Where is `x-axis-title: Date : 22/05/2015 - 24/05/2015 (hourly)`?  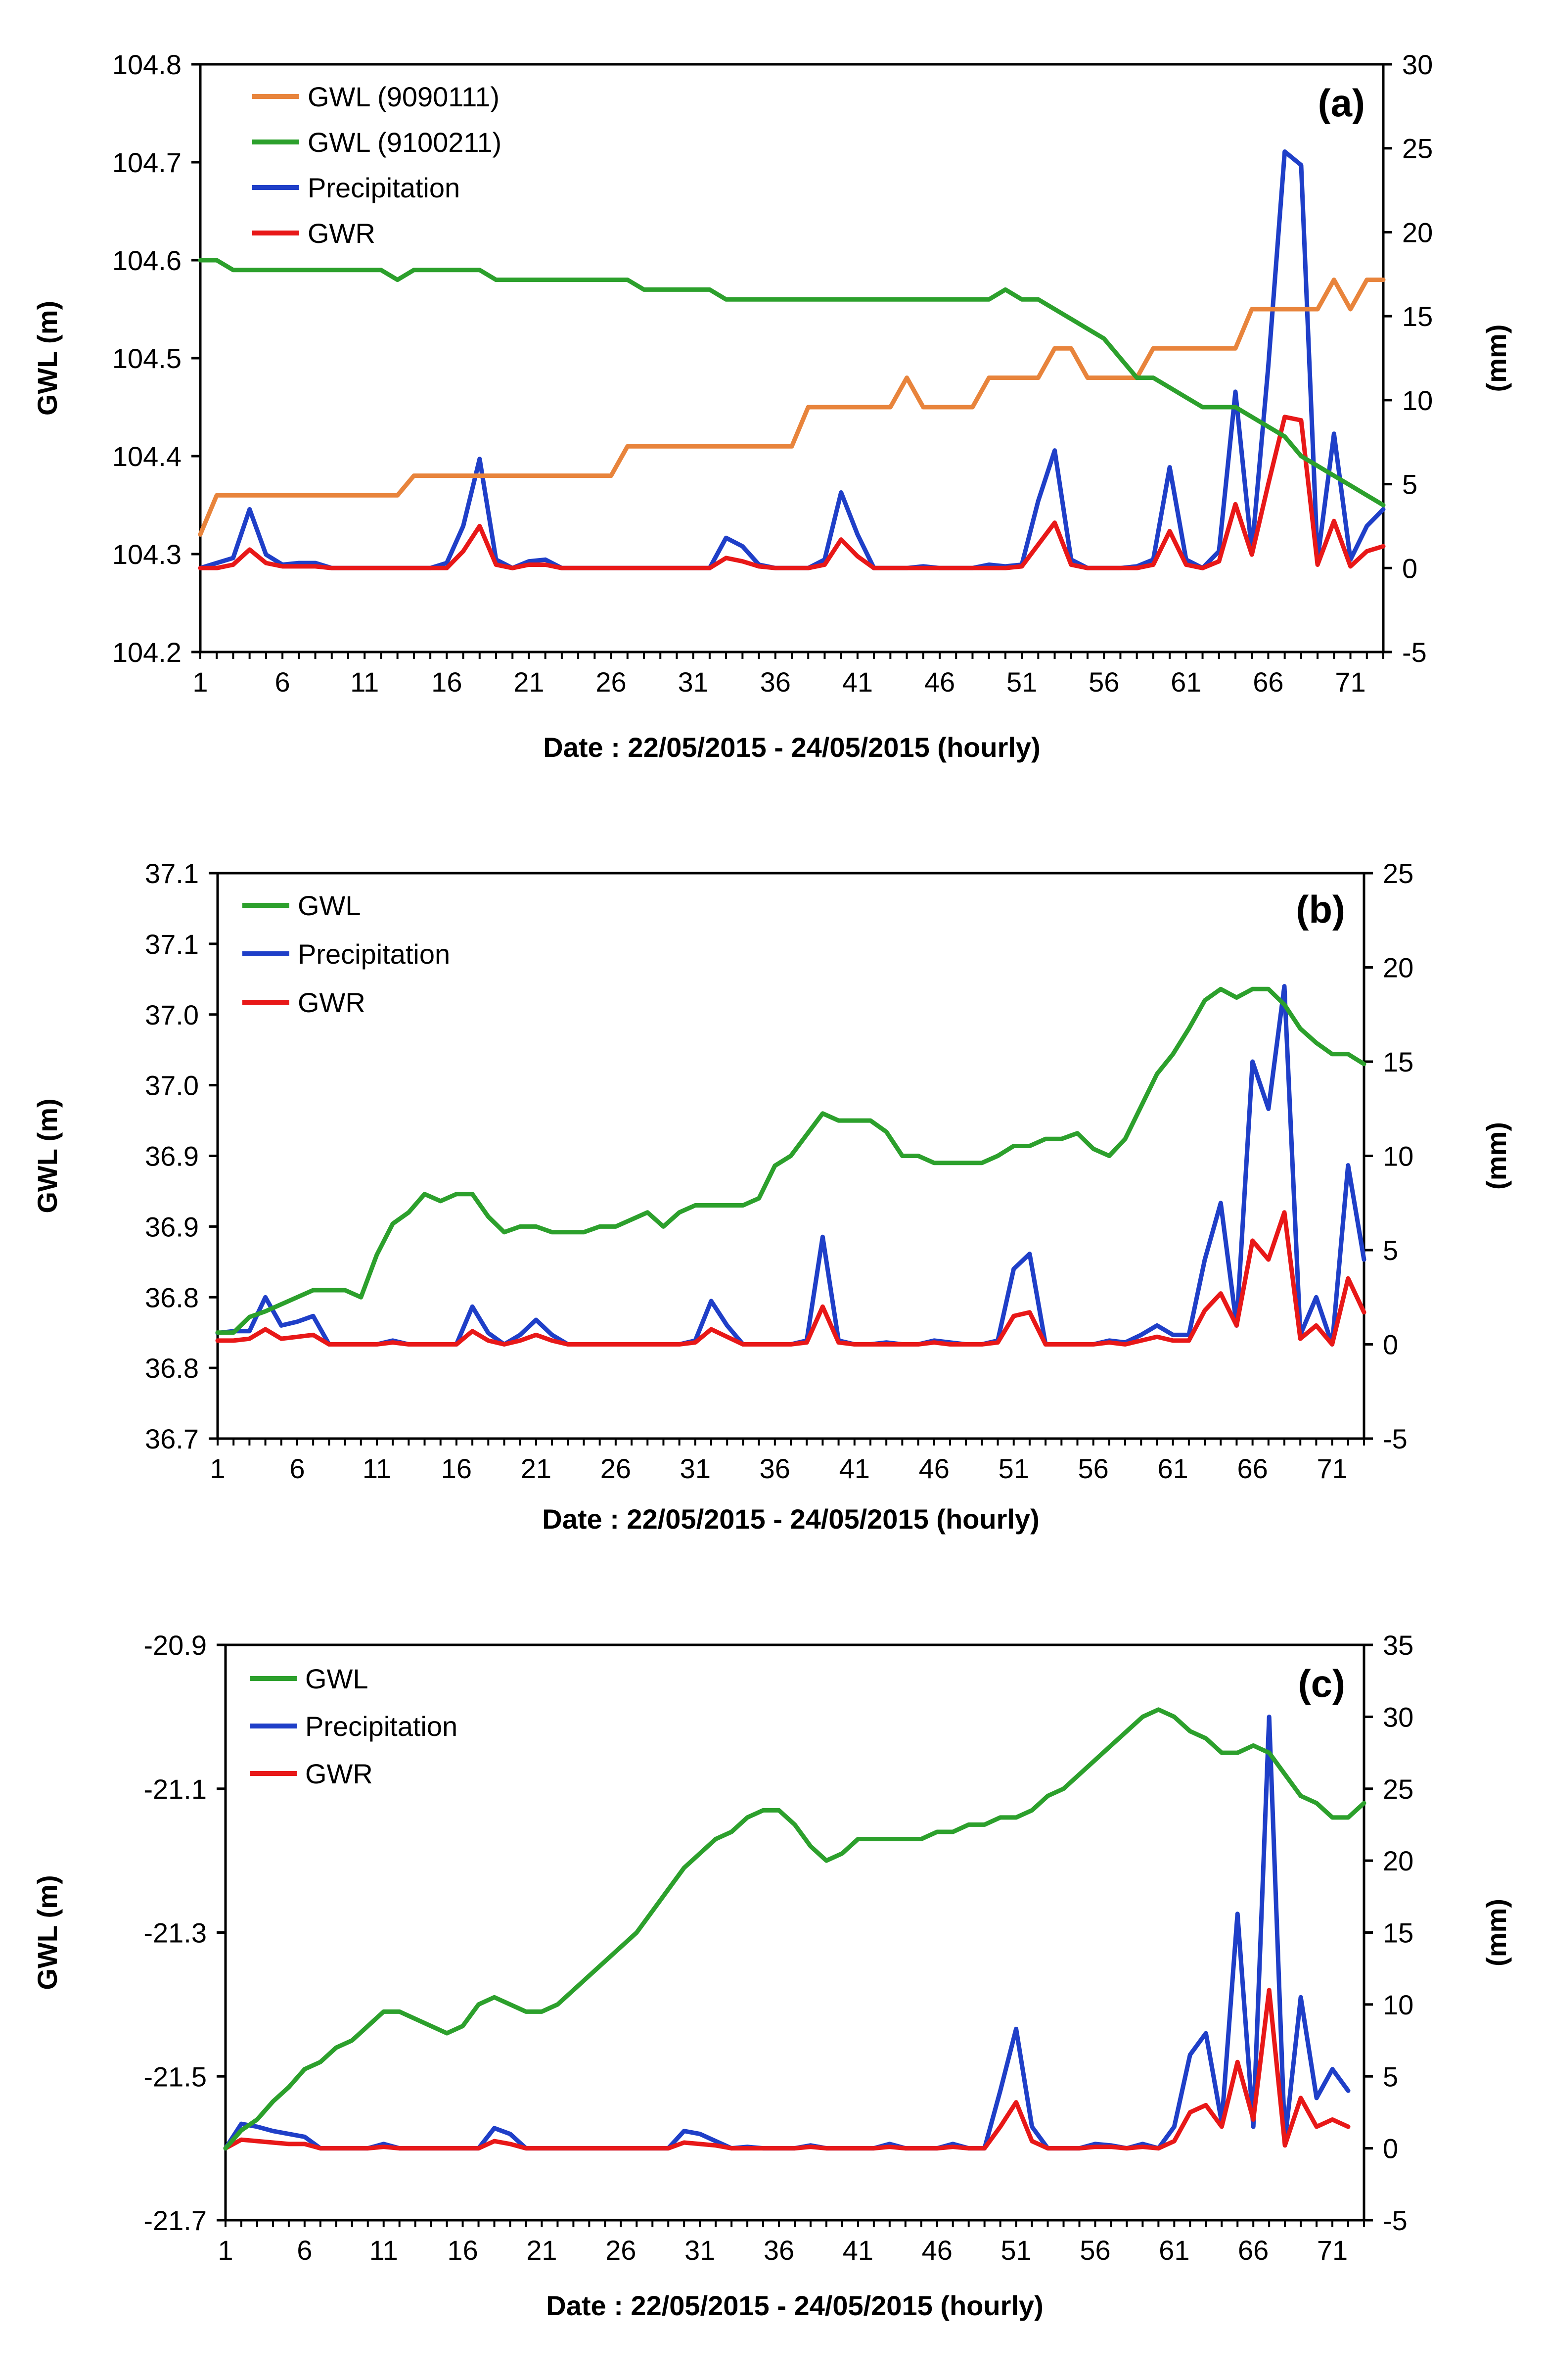
x-axis-title: Date : 22/05/2015 - 24/05/2015 (hourly) is located at coordinates (790, 1519).